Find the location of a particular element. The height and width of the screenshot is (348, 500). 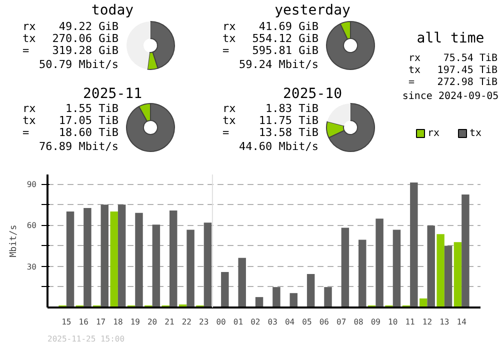

x-tick-label: 17 is located at coordinates (101, 322).